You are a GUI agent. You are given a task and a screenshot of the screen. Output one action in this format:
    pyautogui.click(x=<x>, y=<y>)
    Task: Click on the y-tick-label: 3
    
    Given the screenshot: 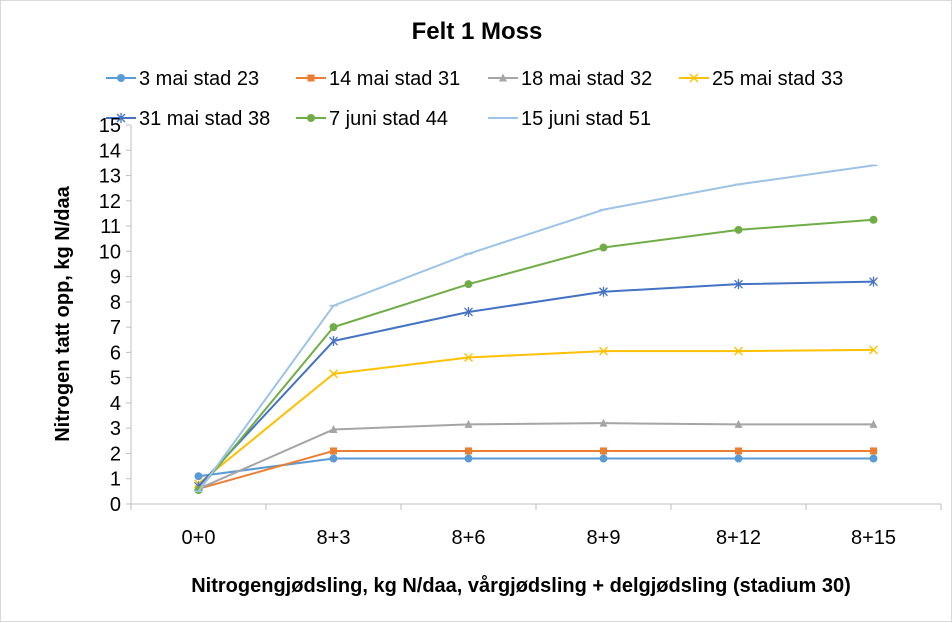 What is the action you would take?
    pyautogui.click(x=115, y=429)
    